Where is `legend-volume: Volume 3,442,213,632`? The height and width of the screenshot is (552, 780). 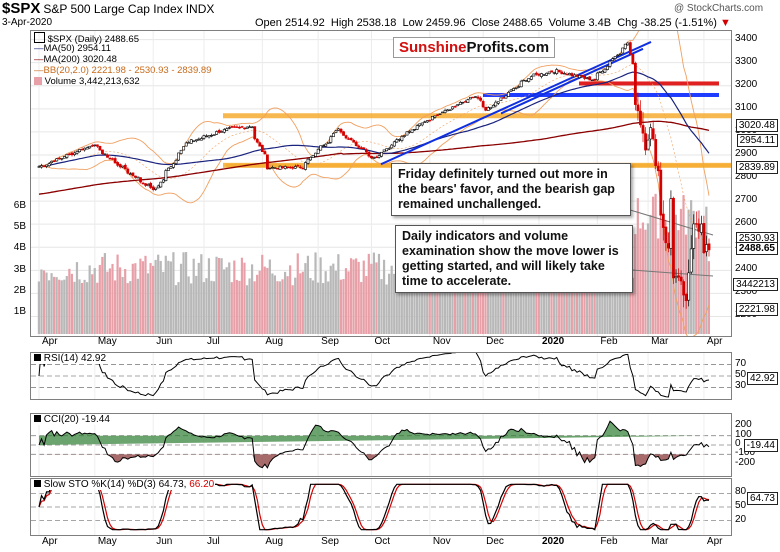
legend-volume: Volume 3,442,213,632 is located at coordinates (87, 81).